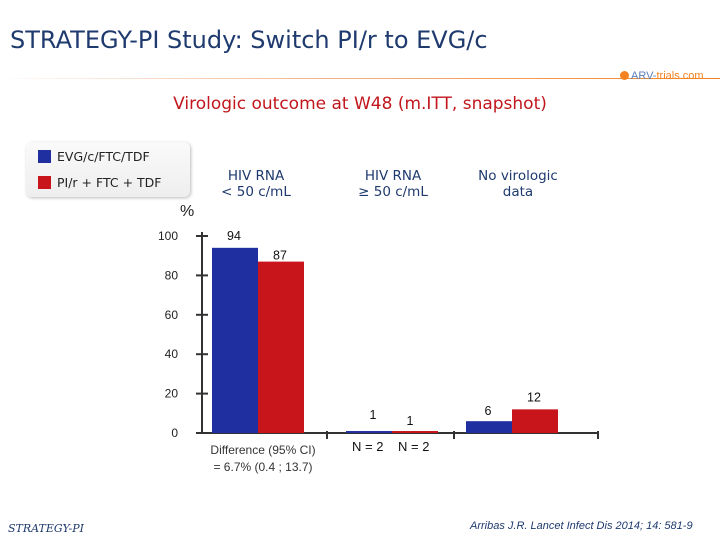 Image resolution: width=720 pixels, height=540 pixels. Describe the element at coordinates (280, 256) in the screenshot. I see `bar-value-label: 87` at that location.